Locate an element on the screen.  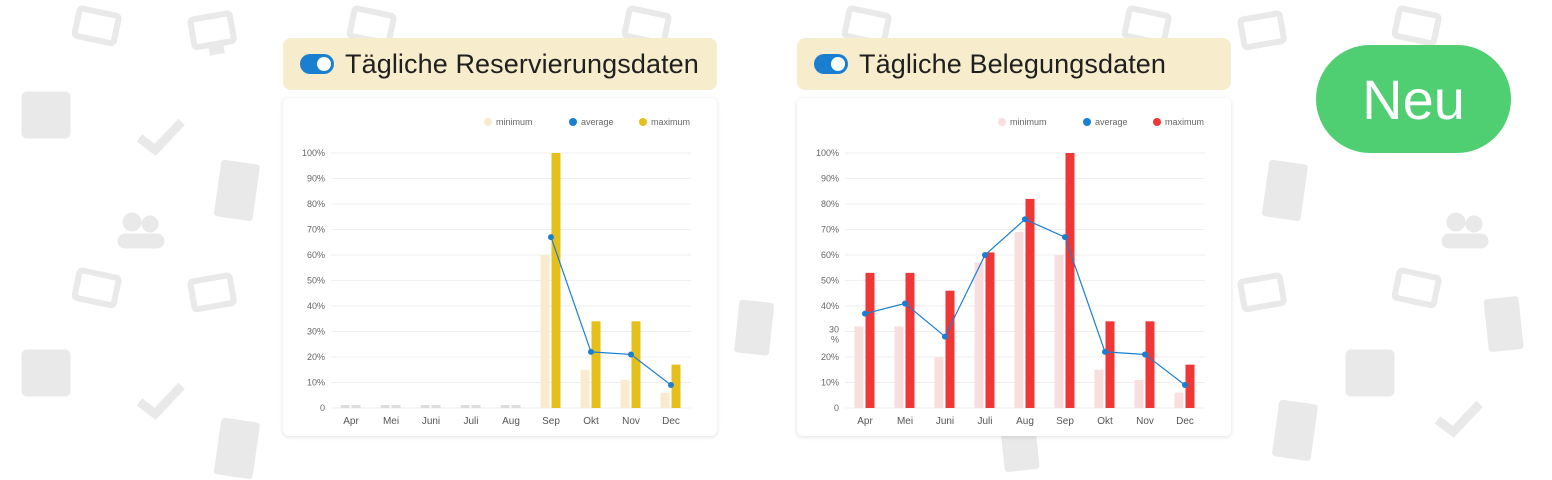
panel-header: Tägliche Belegungsdaten is located at coordinates (1014, 64).